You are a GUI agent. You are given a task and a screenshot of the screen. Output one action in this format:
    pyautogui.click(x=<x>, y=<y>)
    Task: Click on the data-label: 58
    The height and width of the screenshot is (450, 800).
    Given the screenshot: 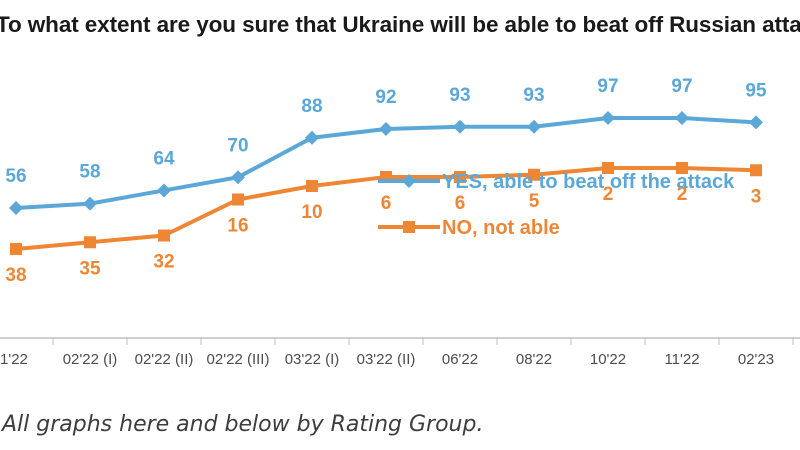 What is the action you would take?
    pyautogui.click(x=89, y=172)
    